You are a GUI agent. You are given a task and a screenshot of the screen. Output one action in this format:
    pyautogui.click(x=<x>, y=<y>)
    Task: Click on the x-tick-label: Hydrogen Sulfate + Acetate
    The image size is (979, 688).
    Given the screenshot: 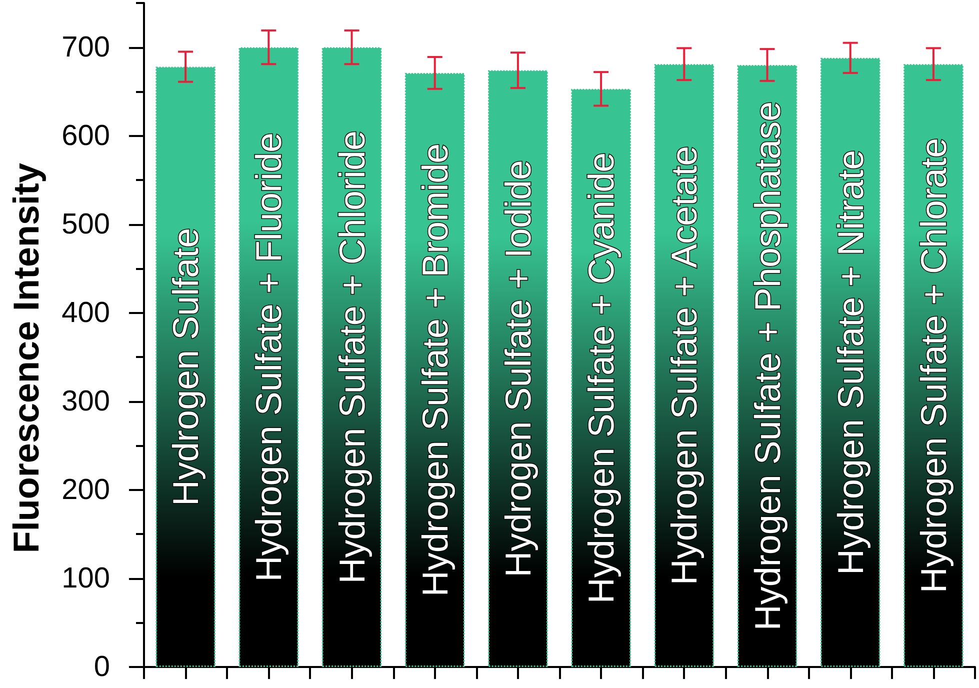 What is the action you would take?
    pyautogui.click(x=684, y=366)
    